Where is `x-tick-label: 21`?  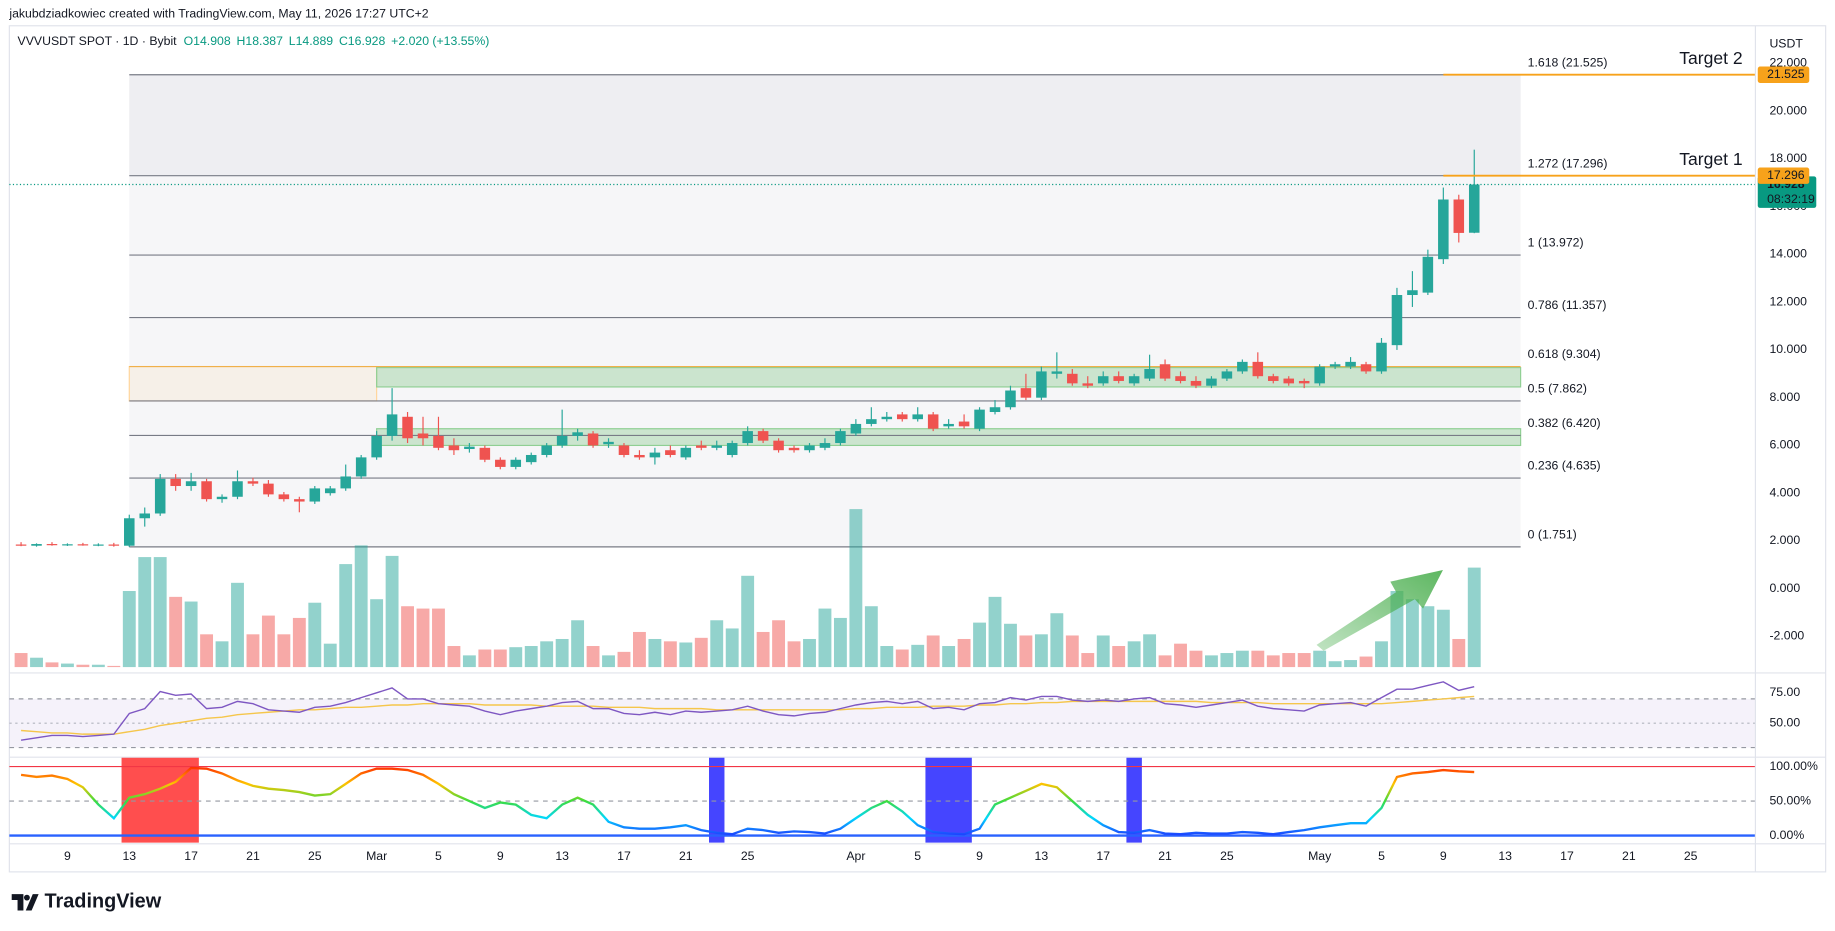 x-tick-label: 21 is located at coordinates (253, 856).